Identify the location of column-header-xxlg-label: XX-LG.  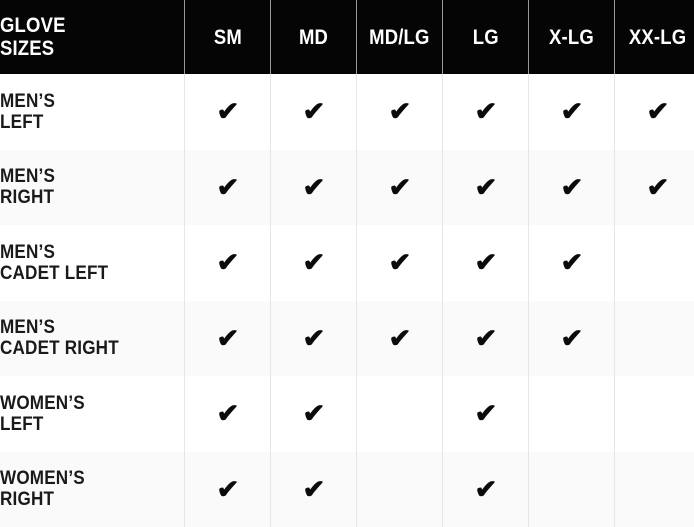
(657, 37).